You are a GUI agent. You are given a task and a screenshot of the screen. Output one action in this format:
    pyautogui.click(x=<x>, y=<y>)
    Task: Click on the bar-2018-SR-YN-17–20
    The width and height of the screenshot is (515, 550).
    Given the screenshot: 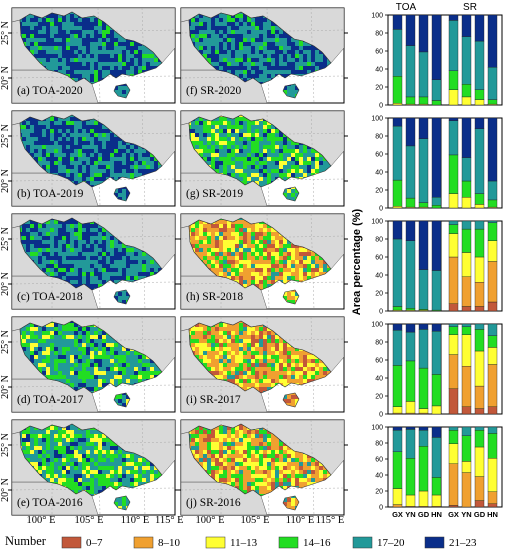 What is the action you would take?
    pyautogui.click(x=466, y=225)
    